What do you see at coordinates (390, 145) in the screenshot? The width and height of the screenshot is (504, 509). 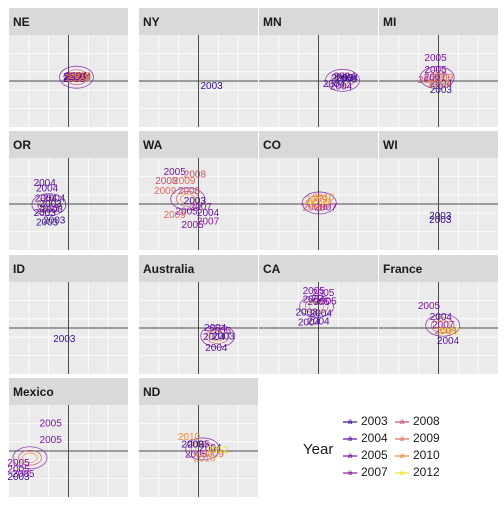 I see `facet-title: WI` at bounding box center [390, 145].